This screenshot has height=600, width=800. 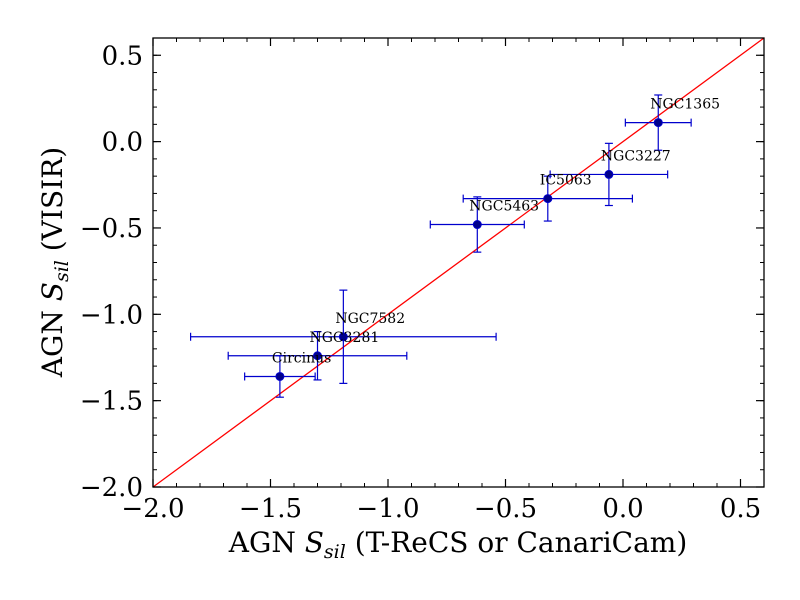 I want to click on x-axis-title: AGN Ssil (T-ReCS or CanariCam), so click(x=458, y=544).